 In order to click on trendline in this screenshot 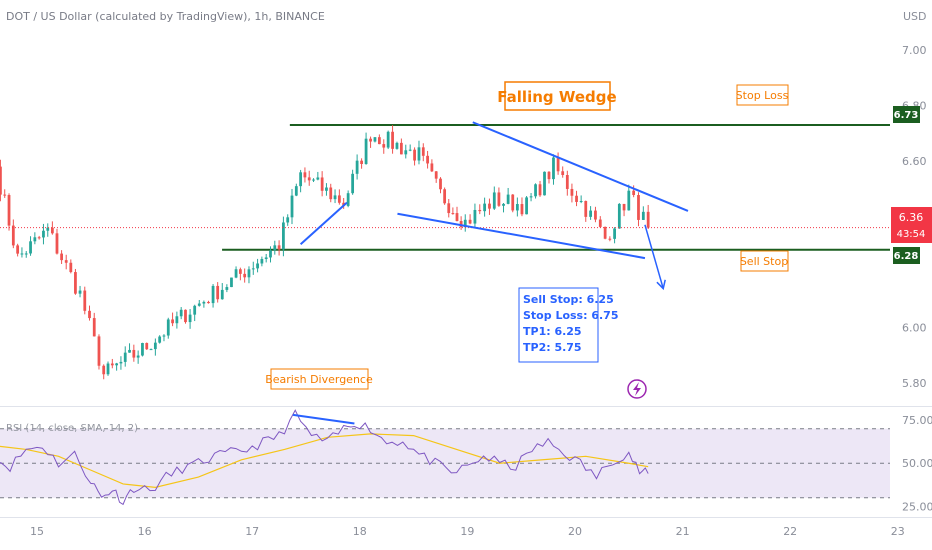, I will do `click(323, 223)`.